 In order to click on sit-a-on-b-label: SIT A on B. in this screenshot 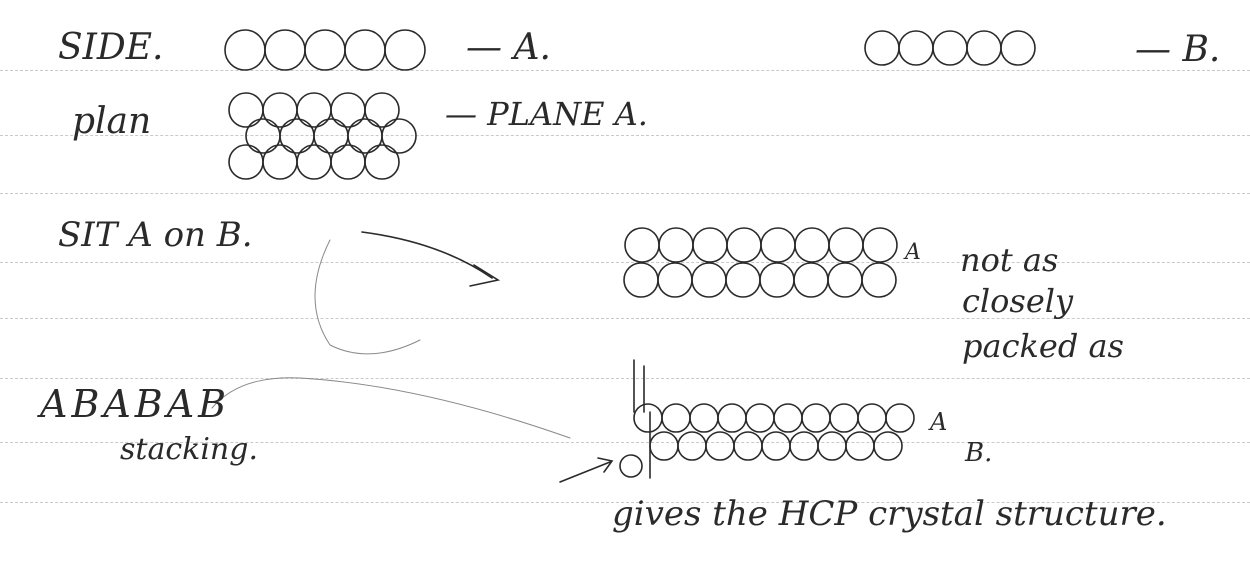, I will do `click(155, 235)`.